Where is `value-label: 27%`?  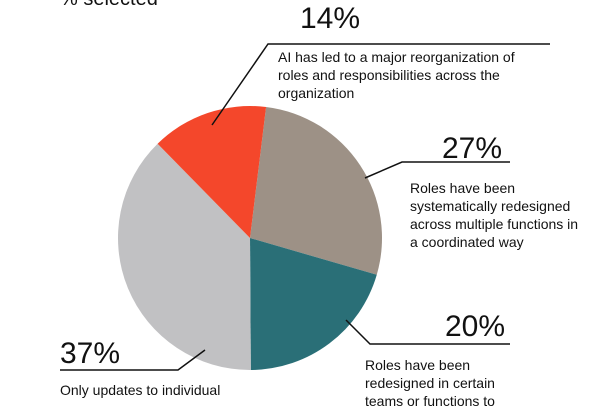
value-label: 27% is located at coordinates (472, 148).